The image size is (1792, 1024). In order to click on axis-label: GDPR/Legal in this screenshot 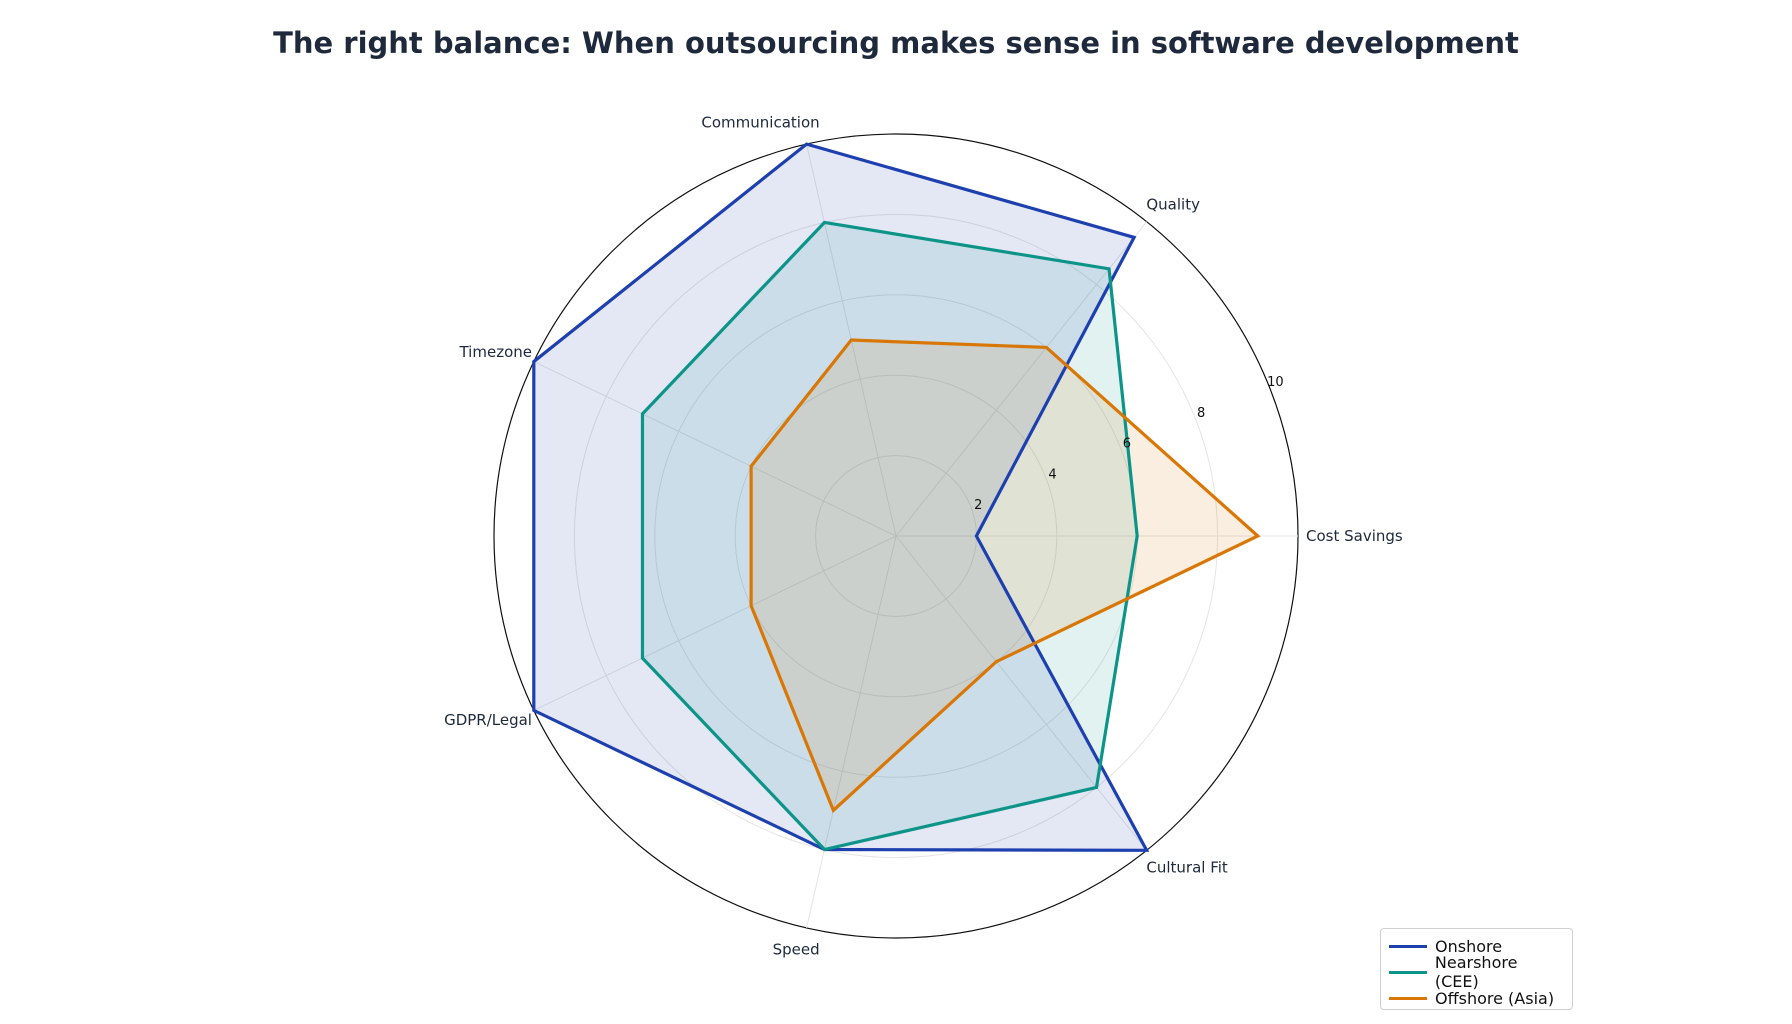, I will do `click(488, 720)`.